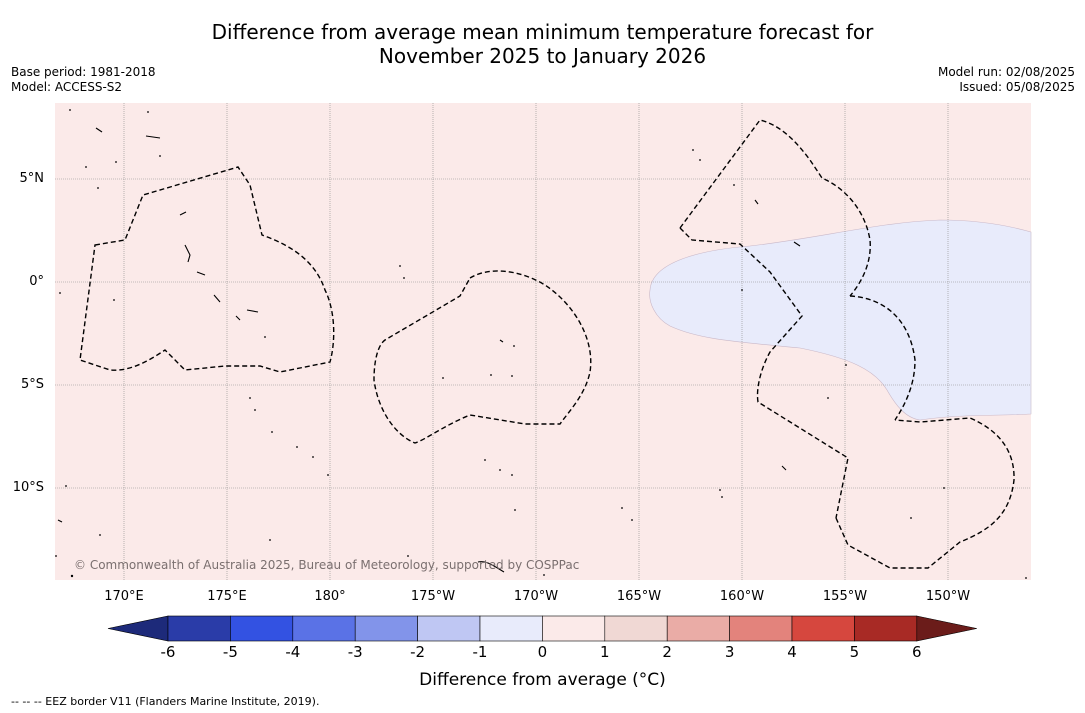 This screenshot has height=713, width=1085. What do you see at coordinates (168, 652) in the screenshot?
I see `colorbar-tick-label: -6` at bounding box center [168, 652].